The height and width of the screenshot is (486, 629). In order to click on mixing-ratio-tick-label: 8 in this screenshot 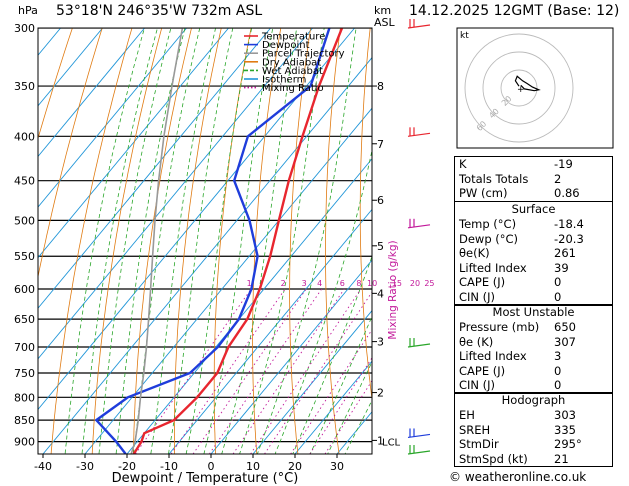, I will do `click(358, 283)`.